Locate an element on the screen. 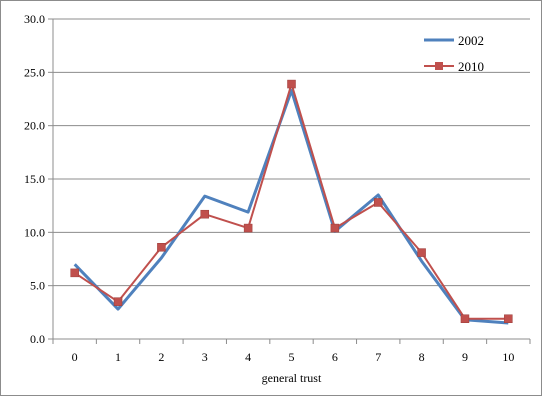 Image resolution: width=542 pixels, height=396 pixels. y-tick-label-6: 30.0 is located at coordinates (34, 19).